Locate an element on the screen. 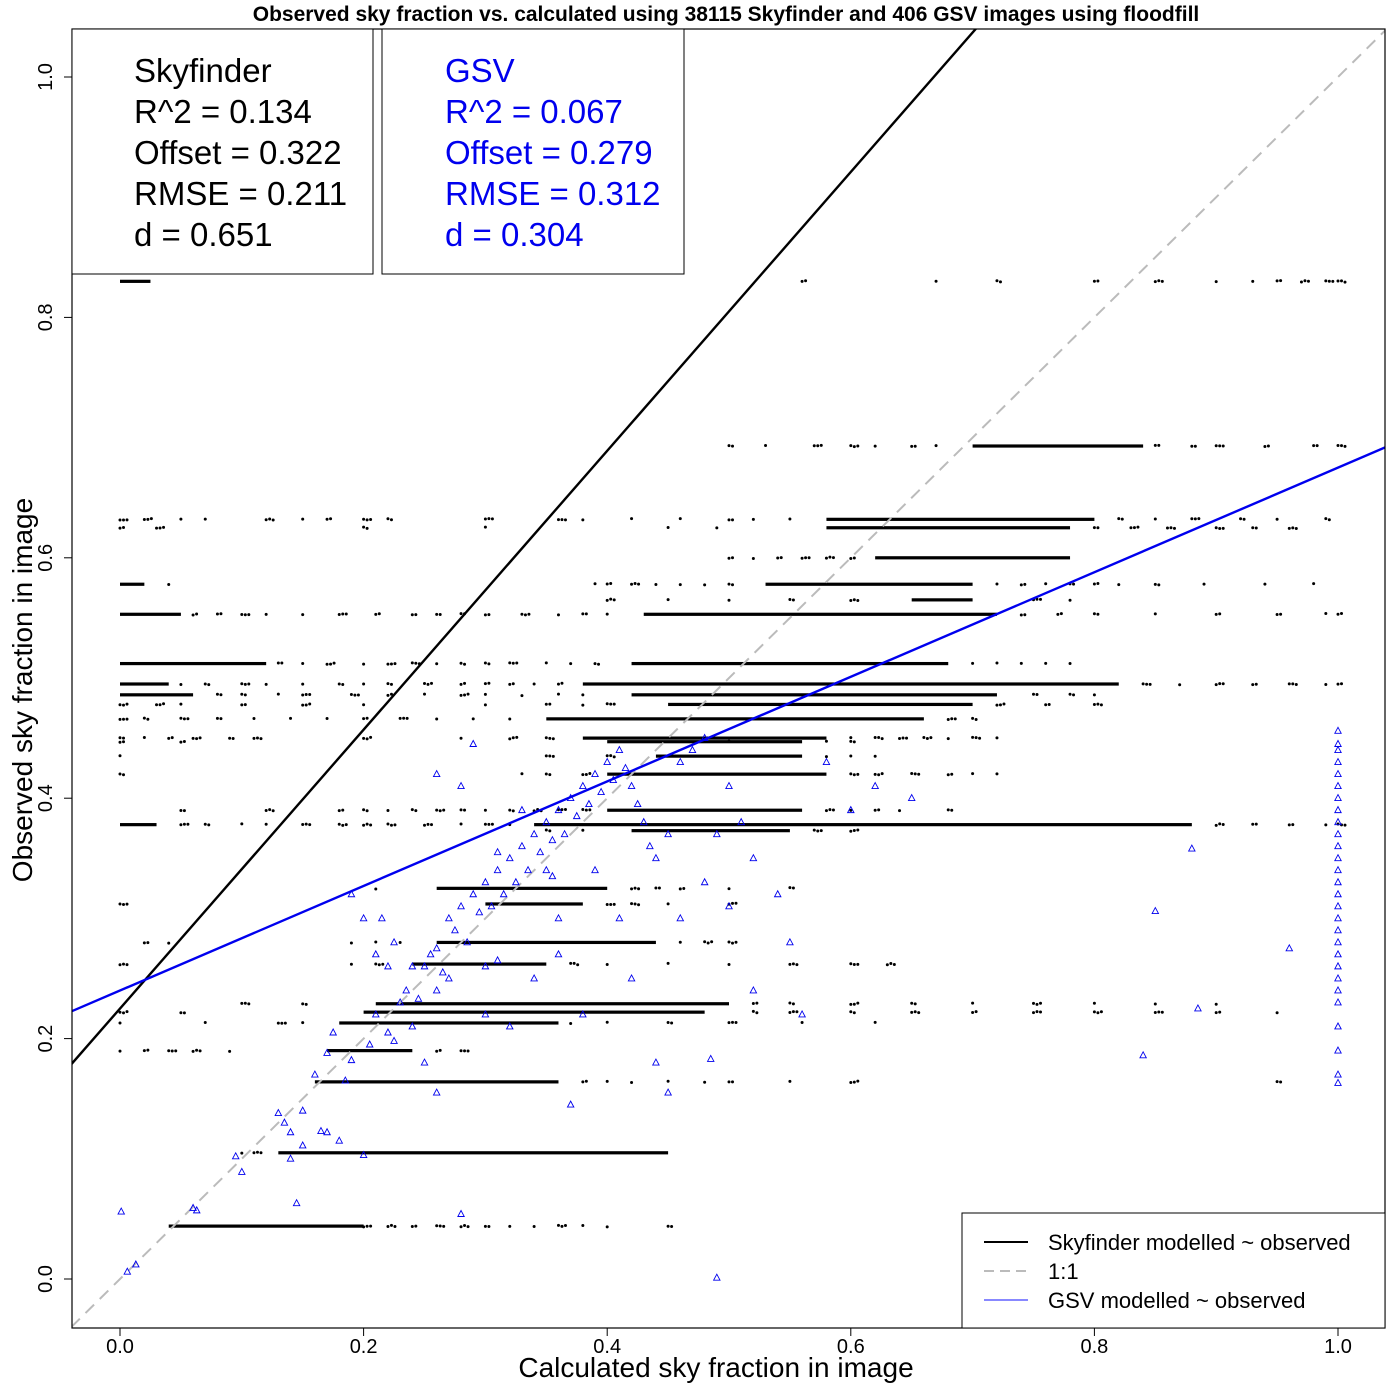 This screenshot has height=1400, width=1400. y-tick-label: 1.0 is located at coordinates (46, 77).